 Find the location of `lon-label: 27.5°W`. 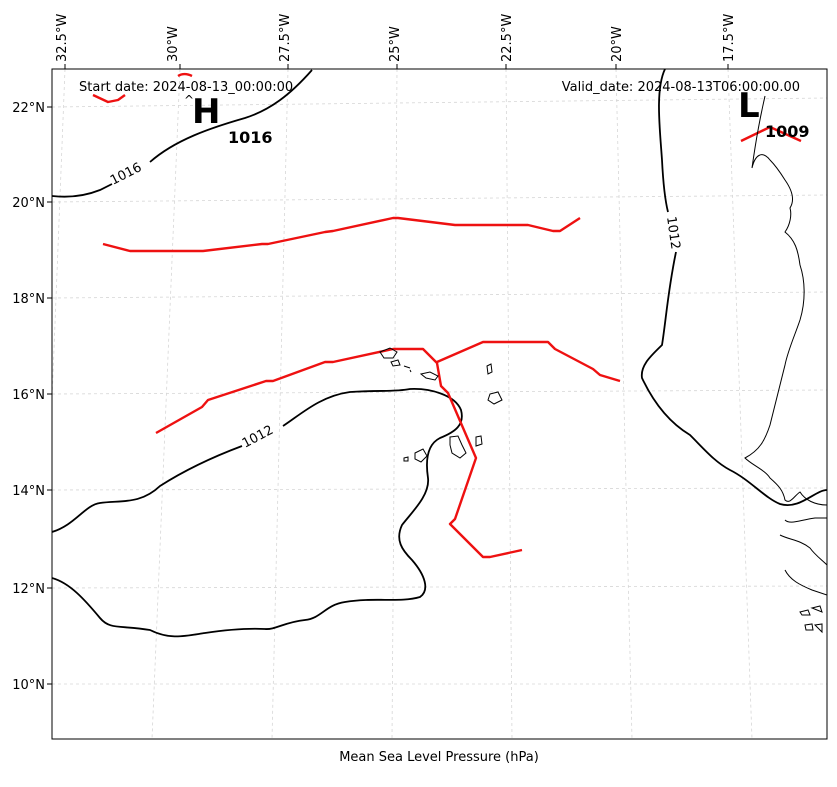

lon-label: 27.5°W is located at coordinates (285, 38).